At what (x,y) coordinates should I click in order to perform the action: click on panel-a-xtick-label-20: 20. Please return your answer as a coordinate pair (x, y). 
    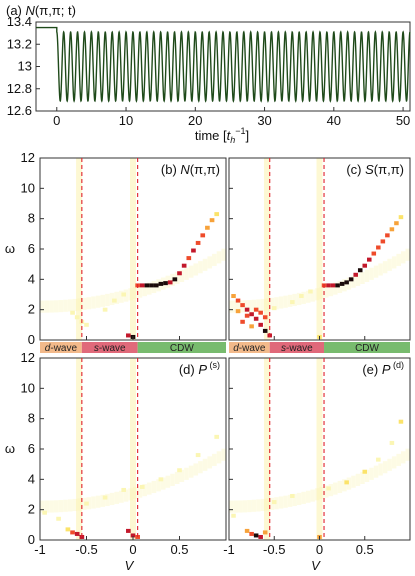
    Looking at the image, I should click on (195, 120).